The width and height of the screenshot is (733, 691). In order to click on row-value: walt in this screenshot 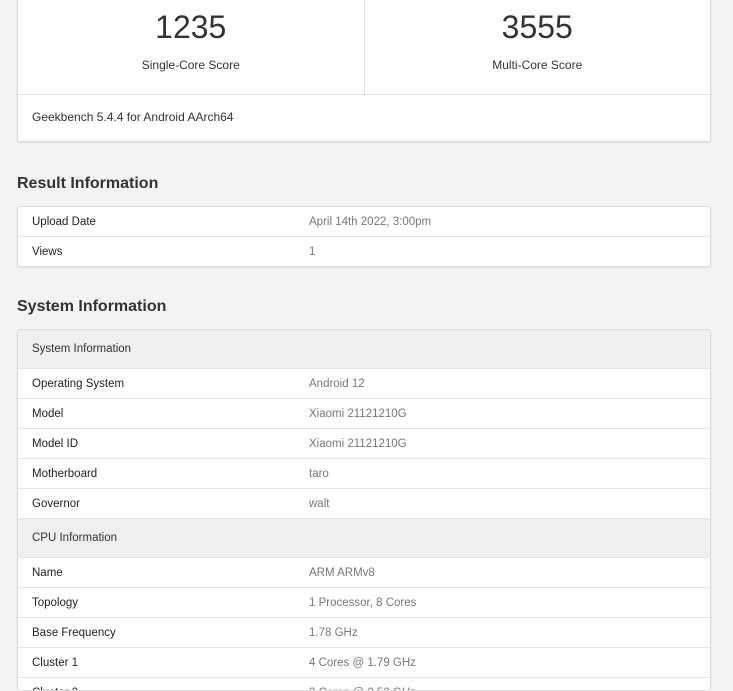, I will do `click(319, 504)`.